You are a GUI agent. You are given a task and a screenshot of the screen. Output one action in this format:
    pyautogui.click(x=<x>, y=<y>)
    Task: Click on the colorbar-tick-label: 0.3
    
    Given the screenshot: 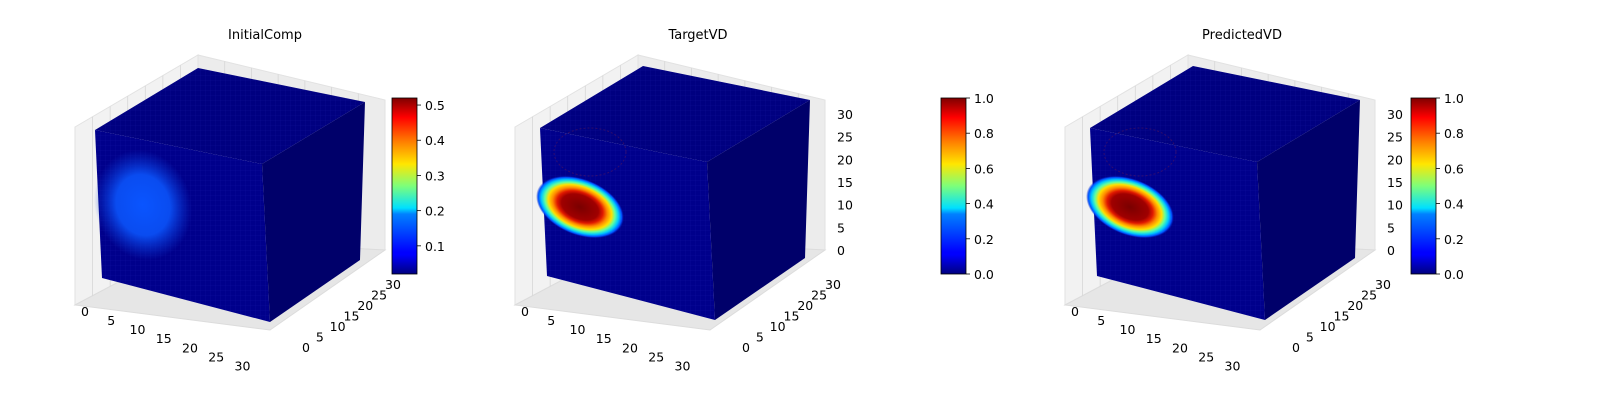 What is the action you would take?
    pyautogui.click(x=435, y=175)
    